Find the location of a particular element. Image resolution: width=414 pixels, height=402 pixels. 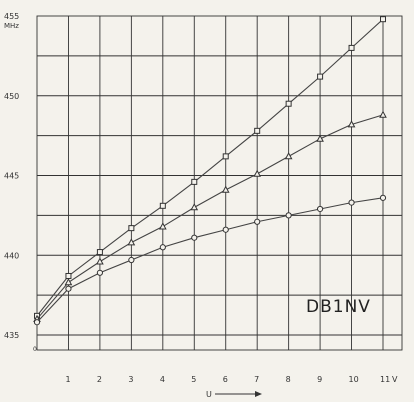

y-tick-label: 450 is located at coordinates (11, 96).